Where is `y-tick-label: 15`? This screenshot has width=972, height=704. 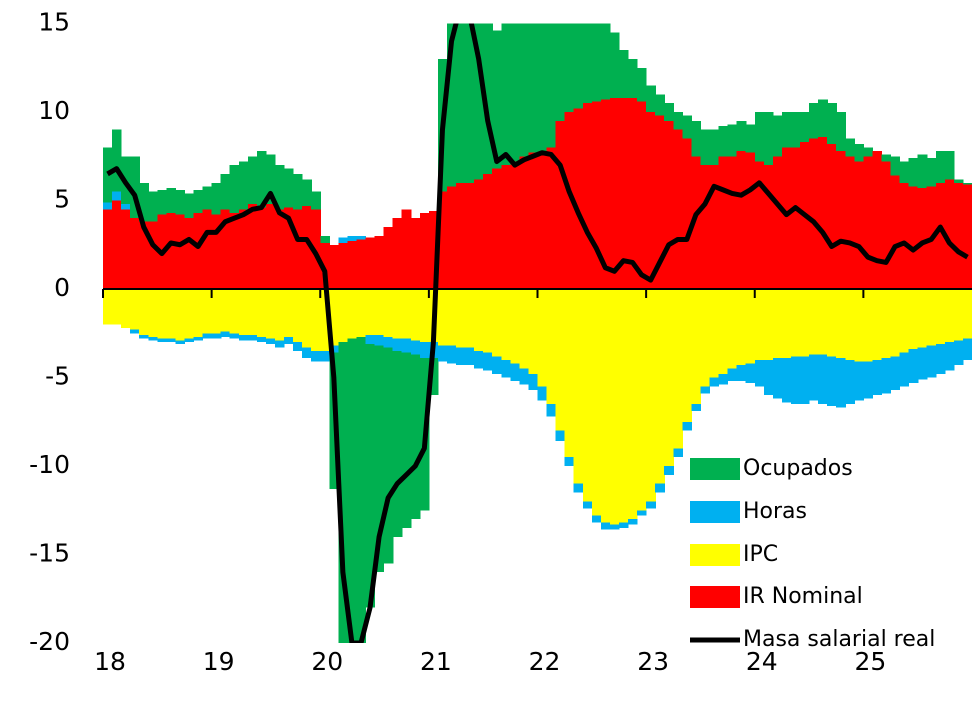
y-tick-label: 15 is located at coordinates (54, 22).